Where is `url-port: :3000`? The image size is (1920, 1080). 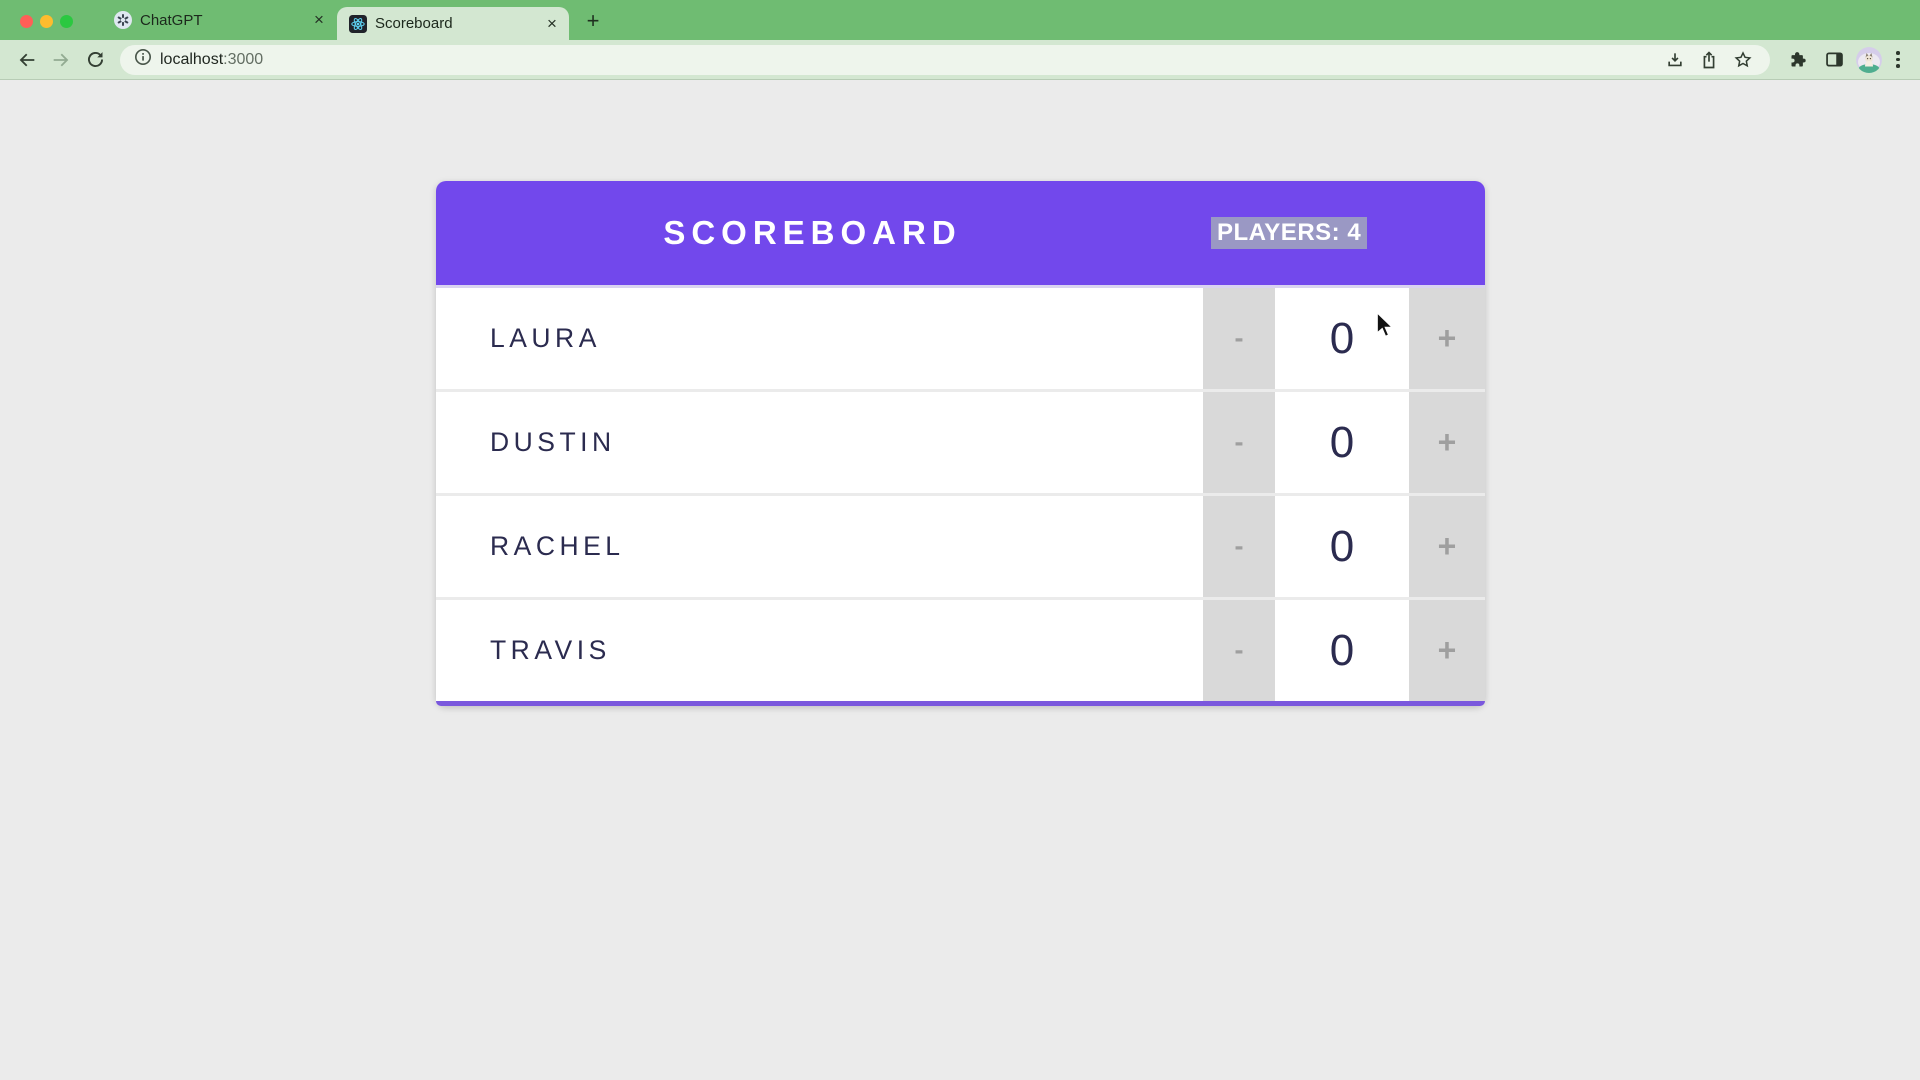 url-port: :3000 is located at coordinates (243, 59).